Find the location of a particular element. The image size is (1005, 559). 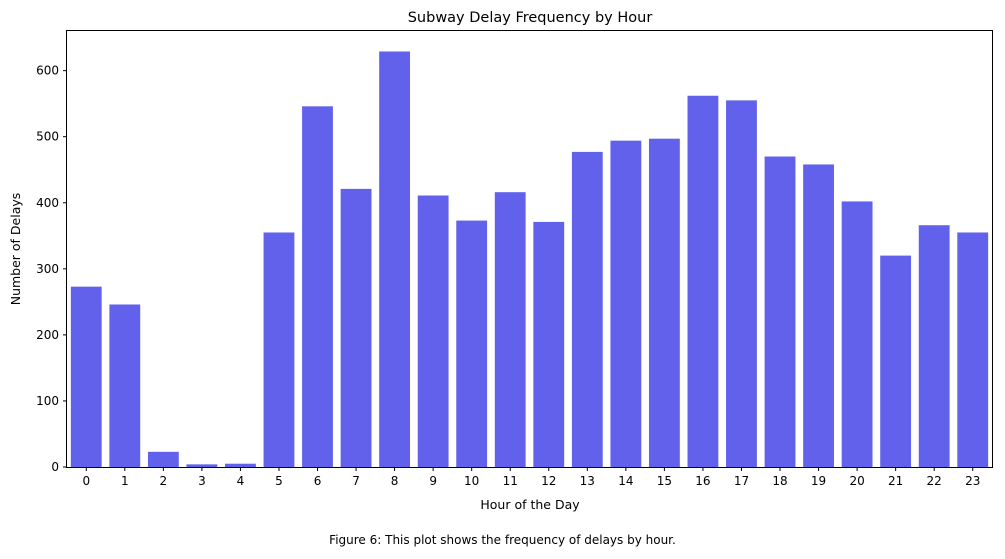

x-tick-label: 16 is located at coordinates (702, 481).